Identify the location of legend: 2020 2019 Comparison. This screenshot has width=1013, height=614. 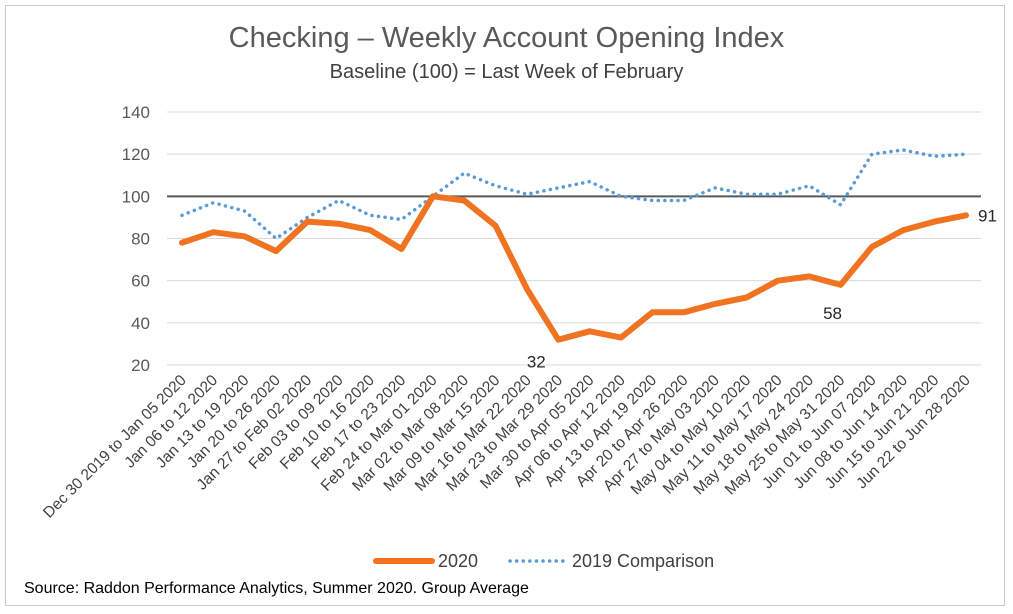
(543, 561).